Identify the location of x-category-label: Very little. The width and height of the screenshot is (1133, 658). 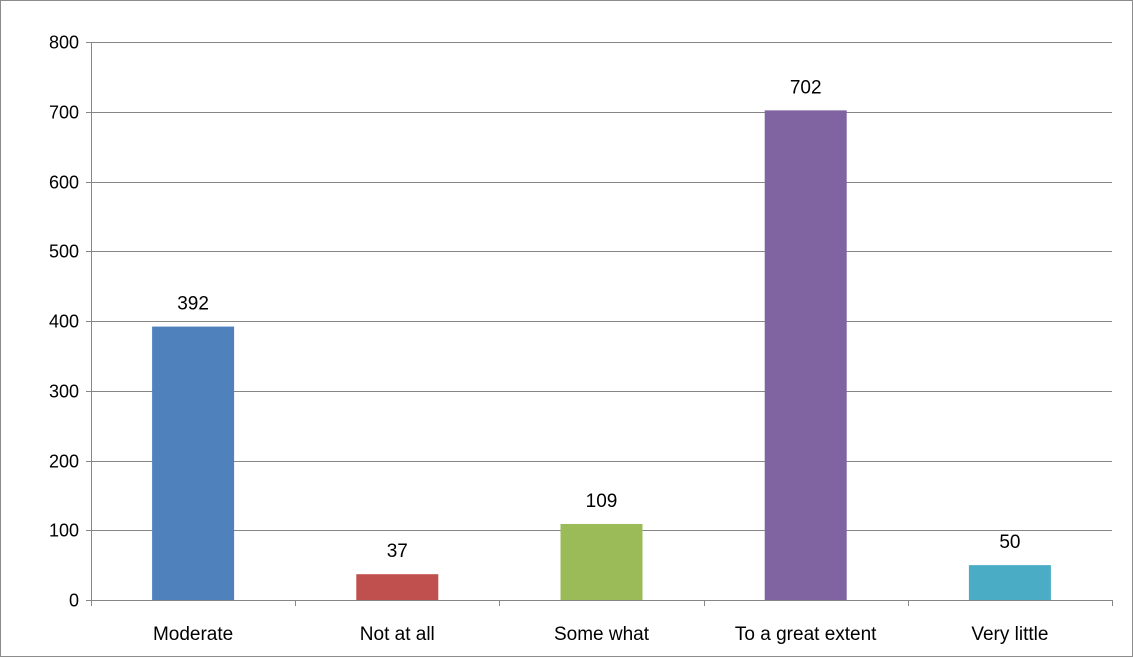
(1009, 634).